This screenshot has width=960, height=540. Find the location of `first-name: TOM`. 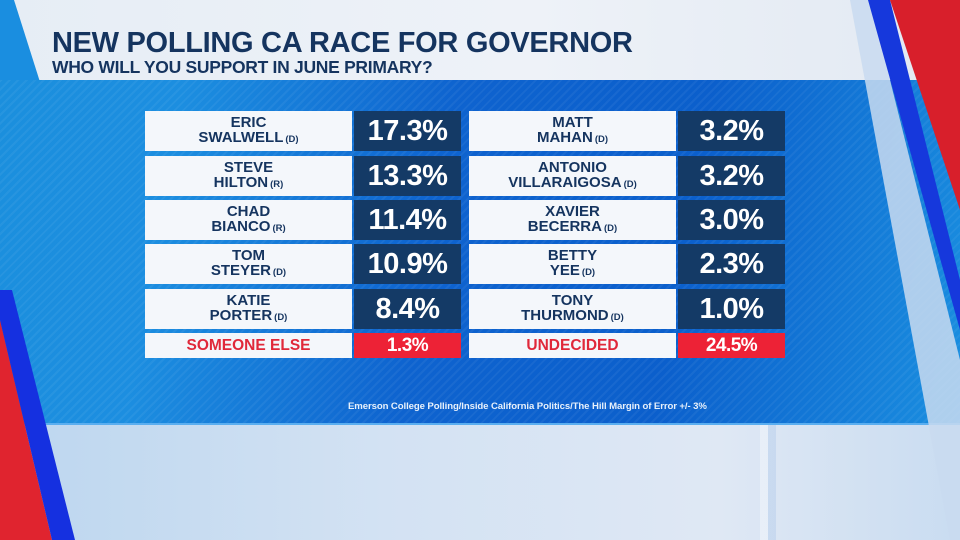

first-name: TOM is located at coordinates (248, 255).